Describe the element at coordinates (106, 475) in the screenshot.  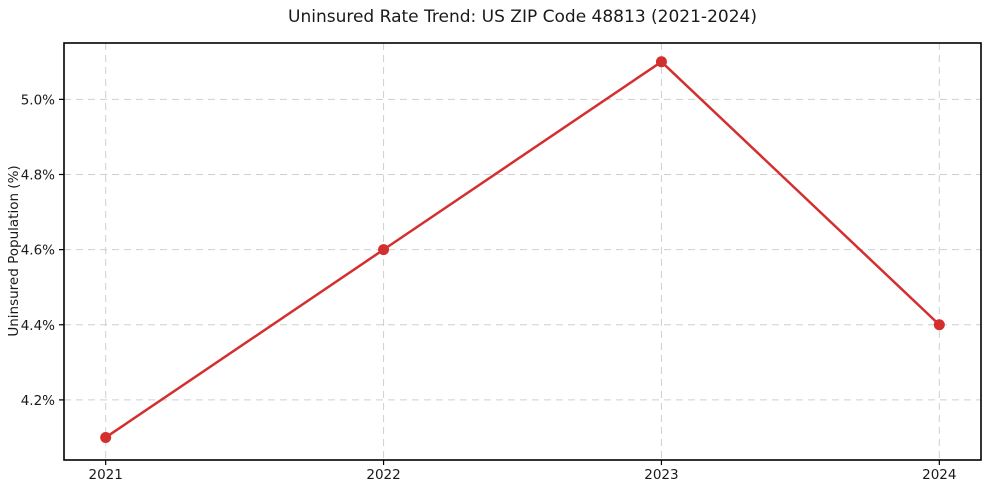
I see `x-tick-label: 2021` at that location.